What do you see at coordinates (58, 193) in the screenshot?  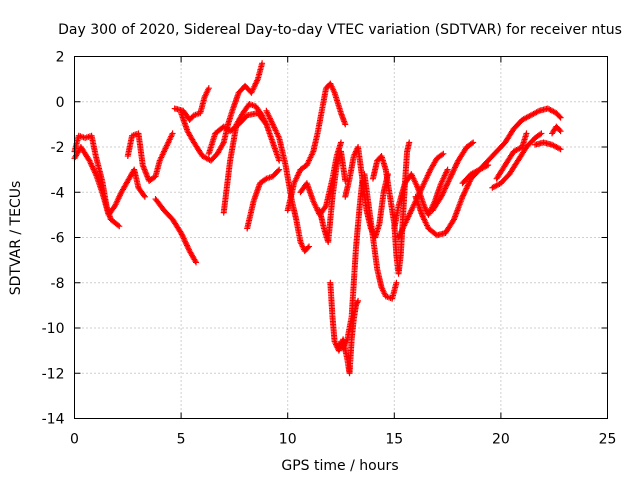 I see `y-tick-label: -4` at bounding box center [58, 193].